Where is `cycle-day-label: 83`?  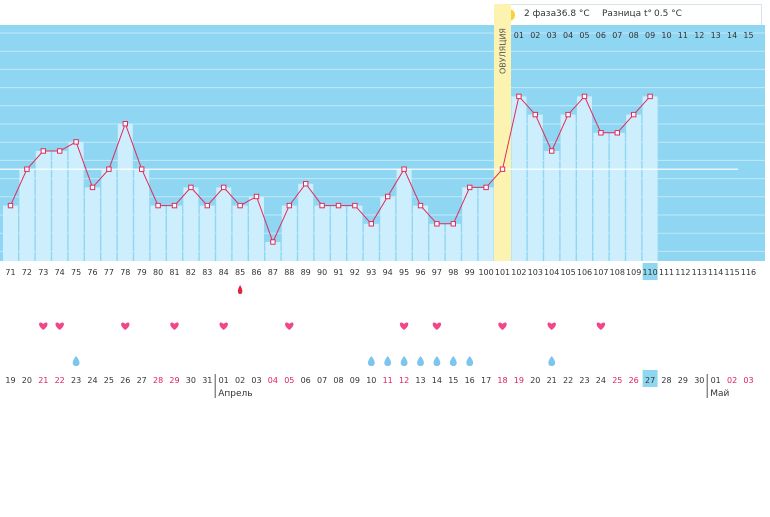 cycle-day-label: 83 is located at coordinates (207, 272).